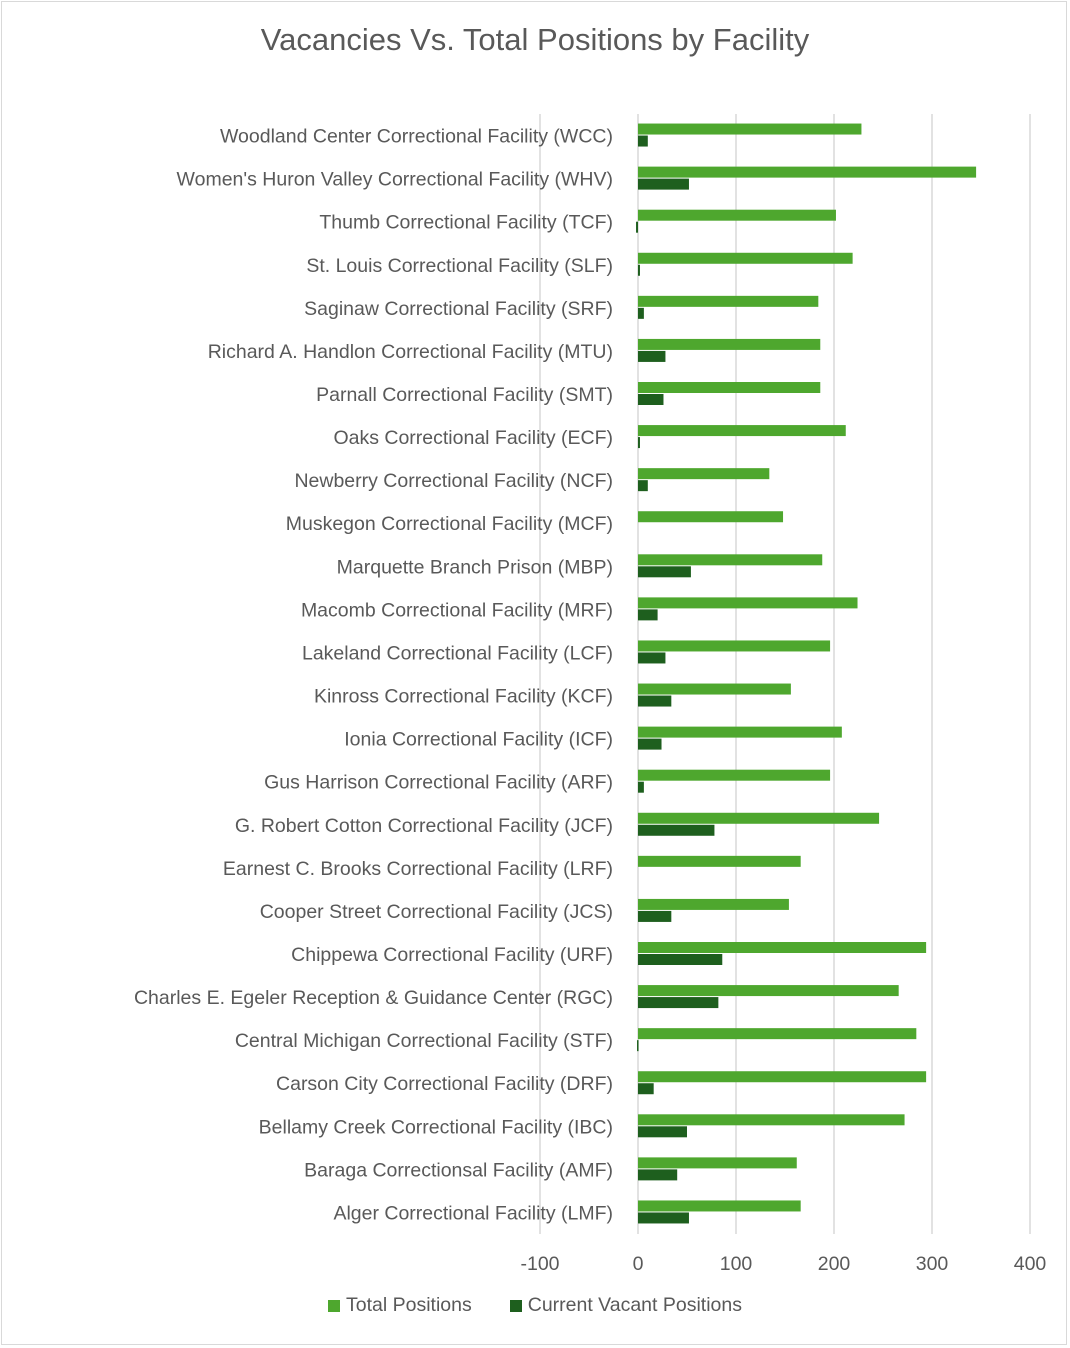  What do you see at coordinates (736, 1264) in the screenshot?
I see `x-tick-label: 100` at bounding box center [736, 1264].